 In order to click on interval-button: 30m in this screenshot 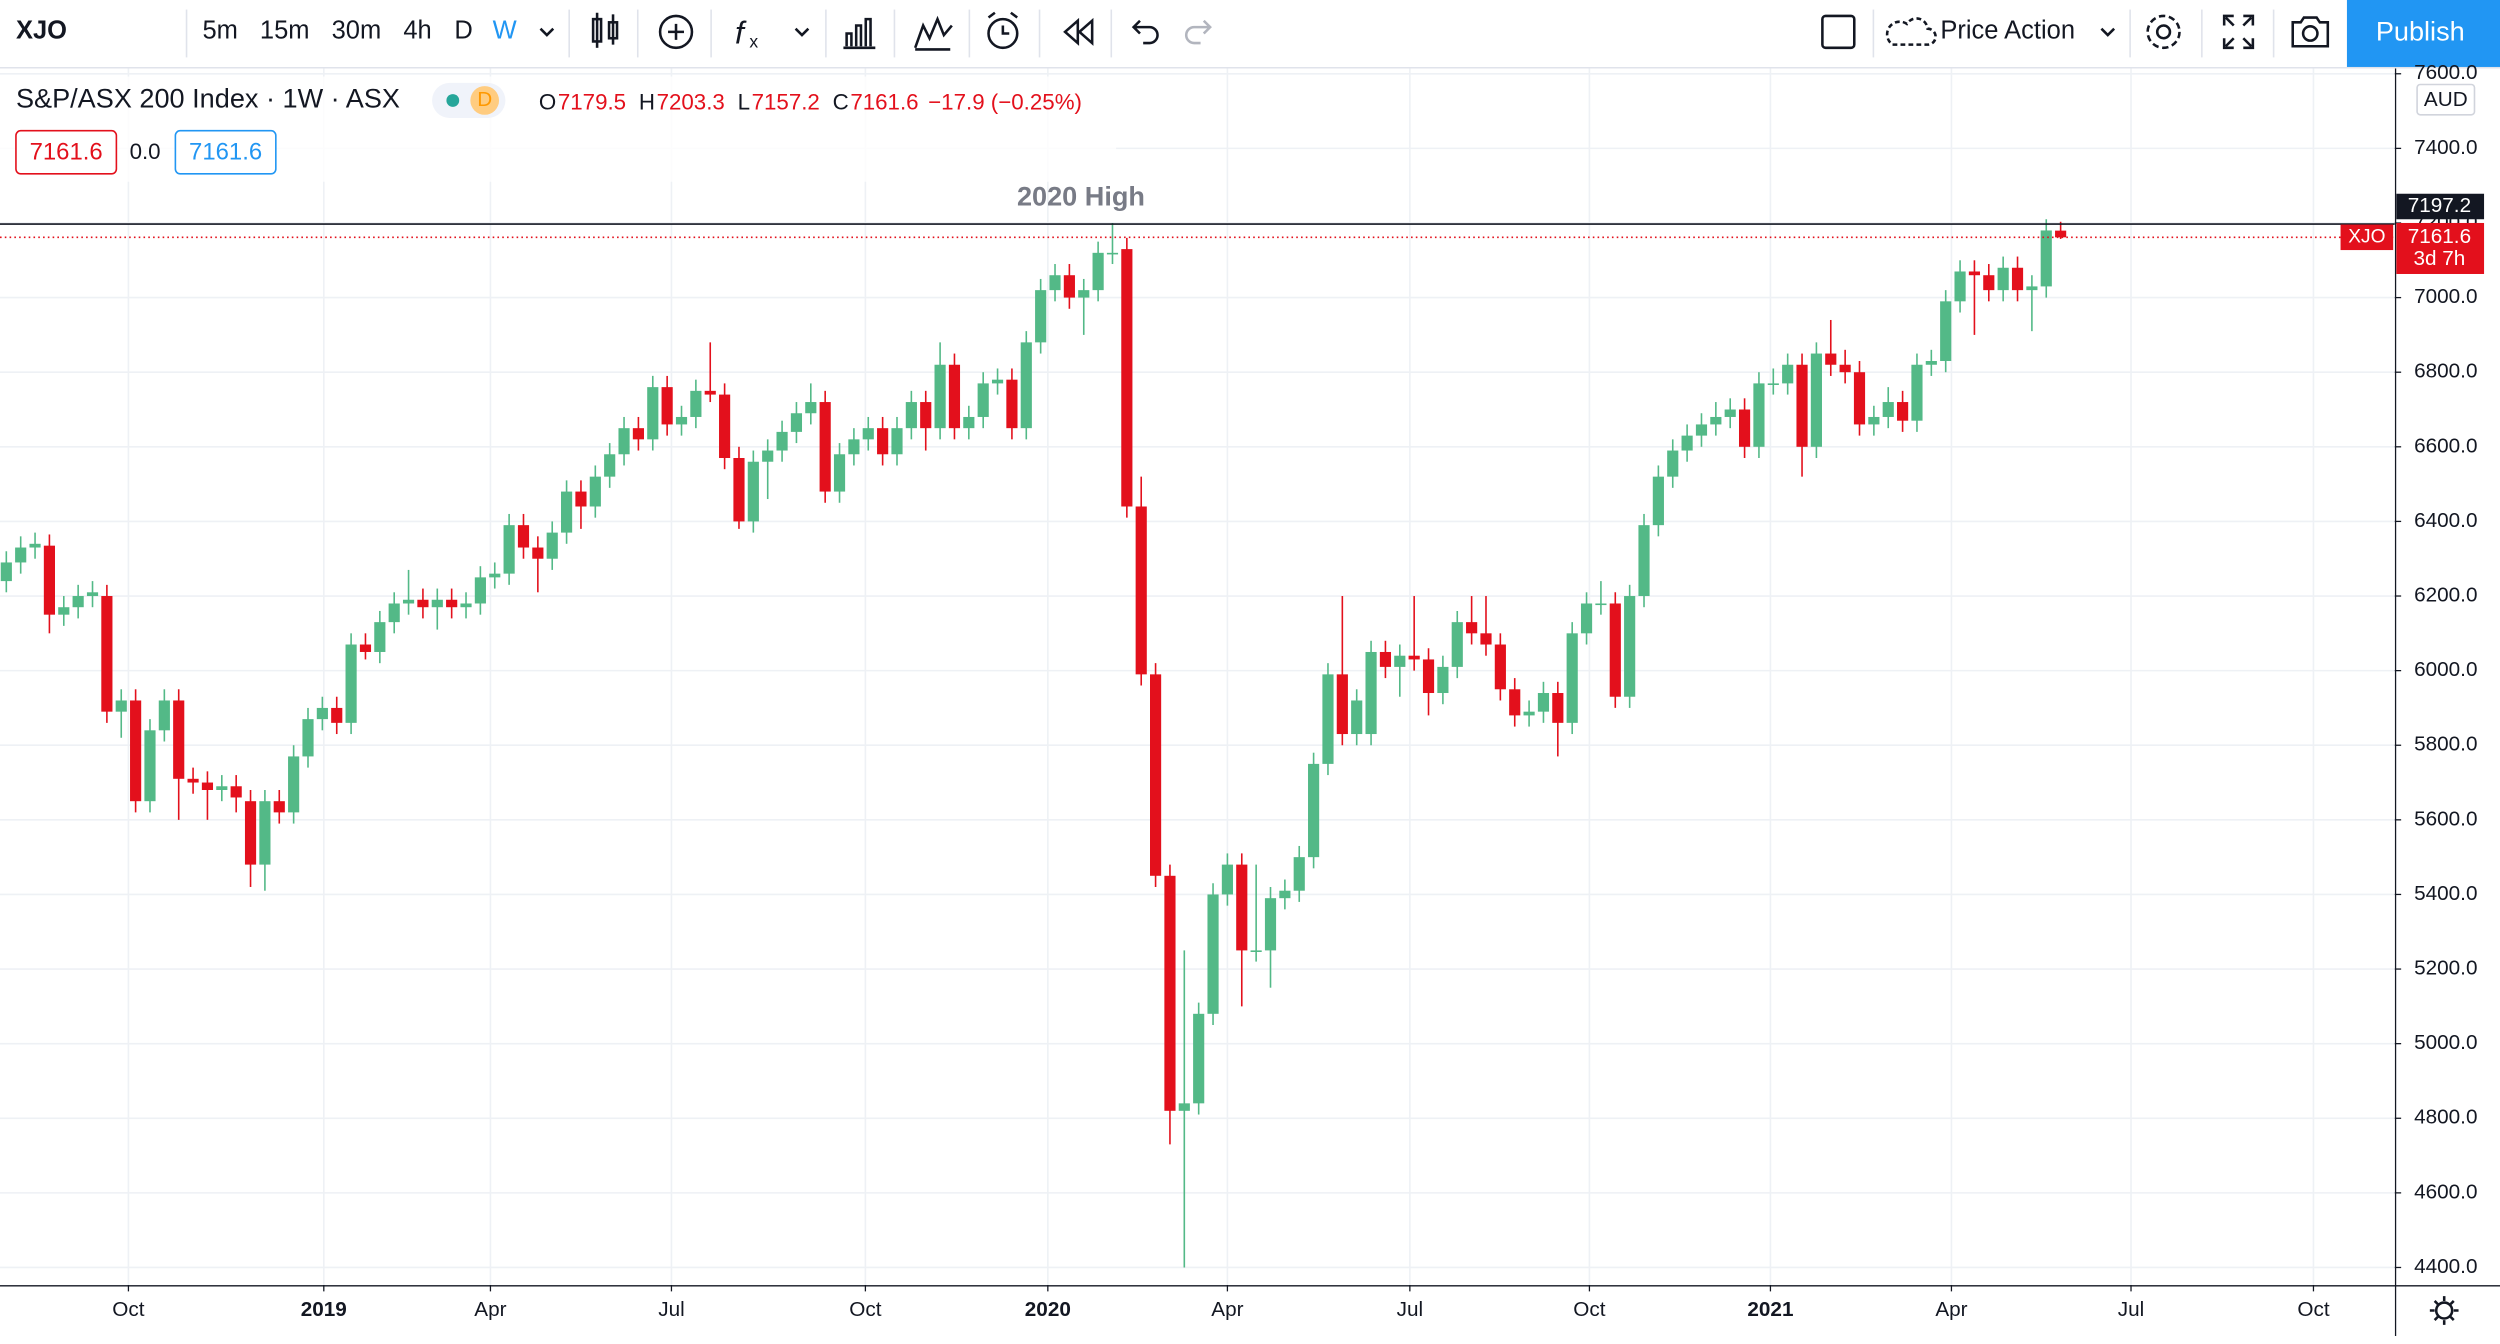, I will do `click(357, 31)`.